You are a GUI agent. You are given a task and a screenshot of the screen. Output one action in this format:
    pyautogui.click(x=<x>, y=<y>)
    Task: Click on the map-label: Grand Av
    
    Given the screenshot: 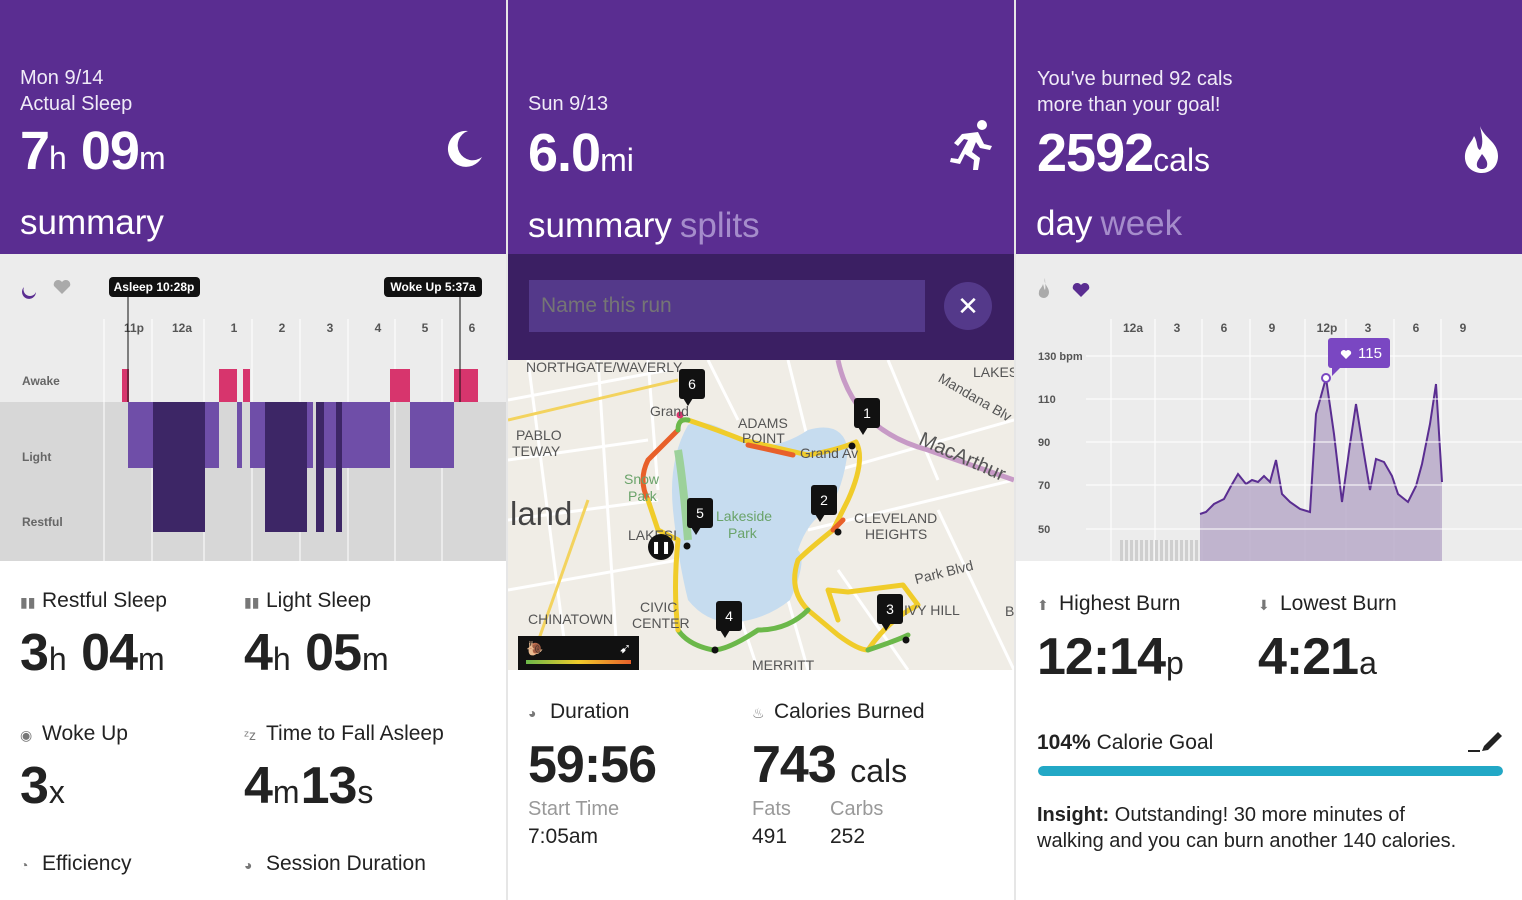 What is the action you would take?
    pyautogui.click(x=829, y=453)
    